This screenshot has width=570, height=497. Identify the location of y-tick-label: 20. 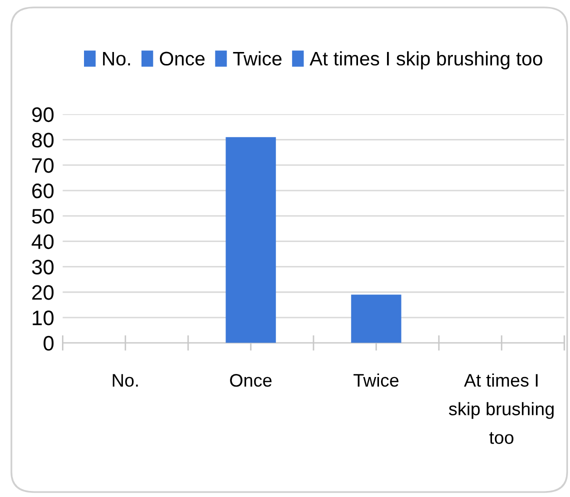
(43, 292).